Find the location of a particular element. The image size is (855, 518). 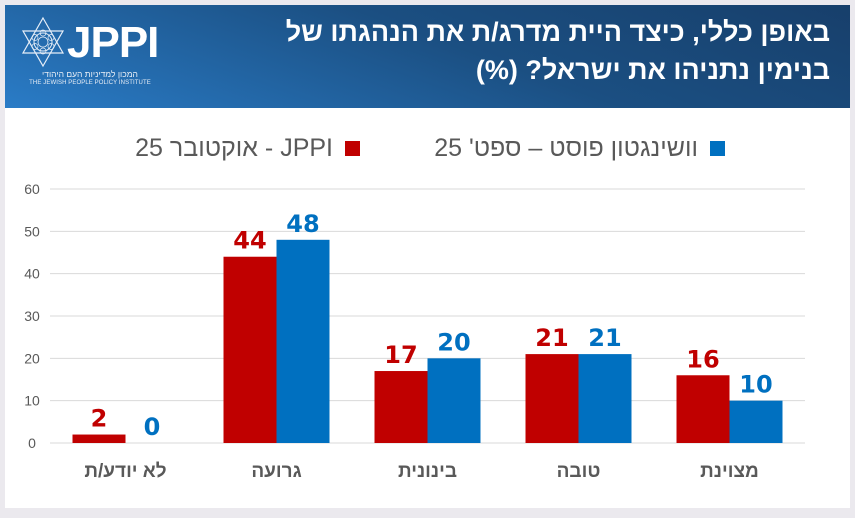

legend-label-jppi: JPPI - אוקטובר 25 is located at coordinates (234, 147).